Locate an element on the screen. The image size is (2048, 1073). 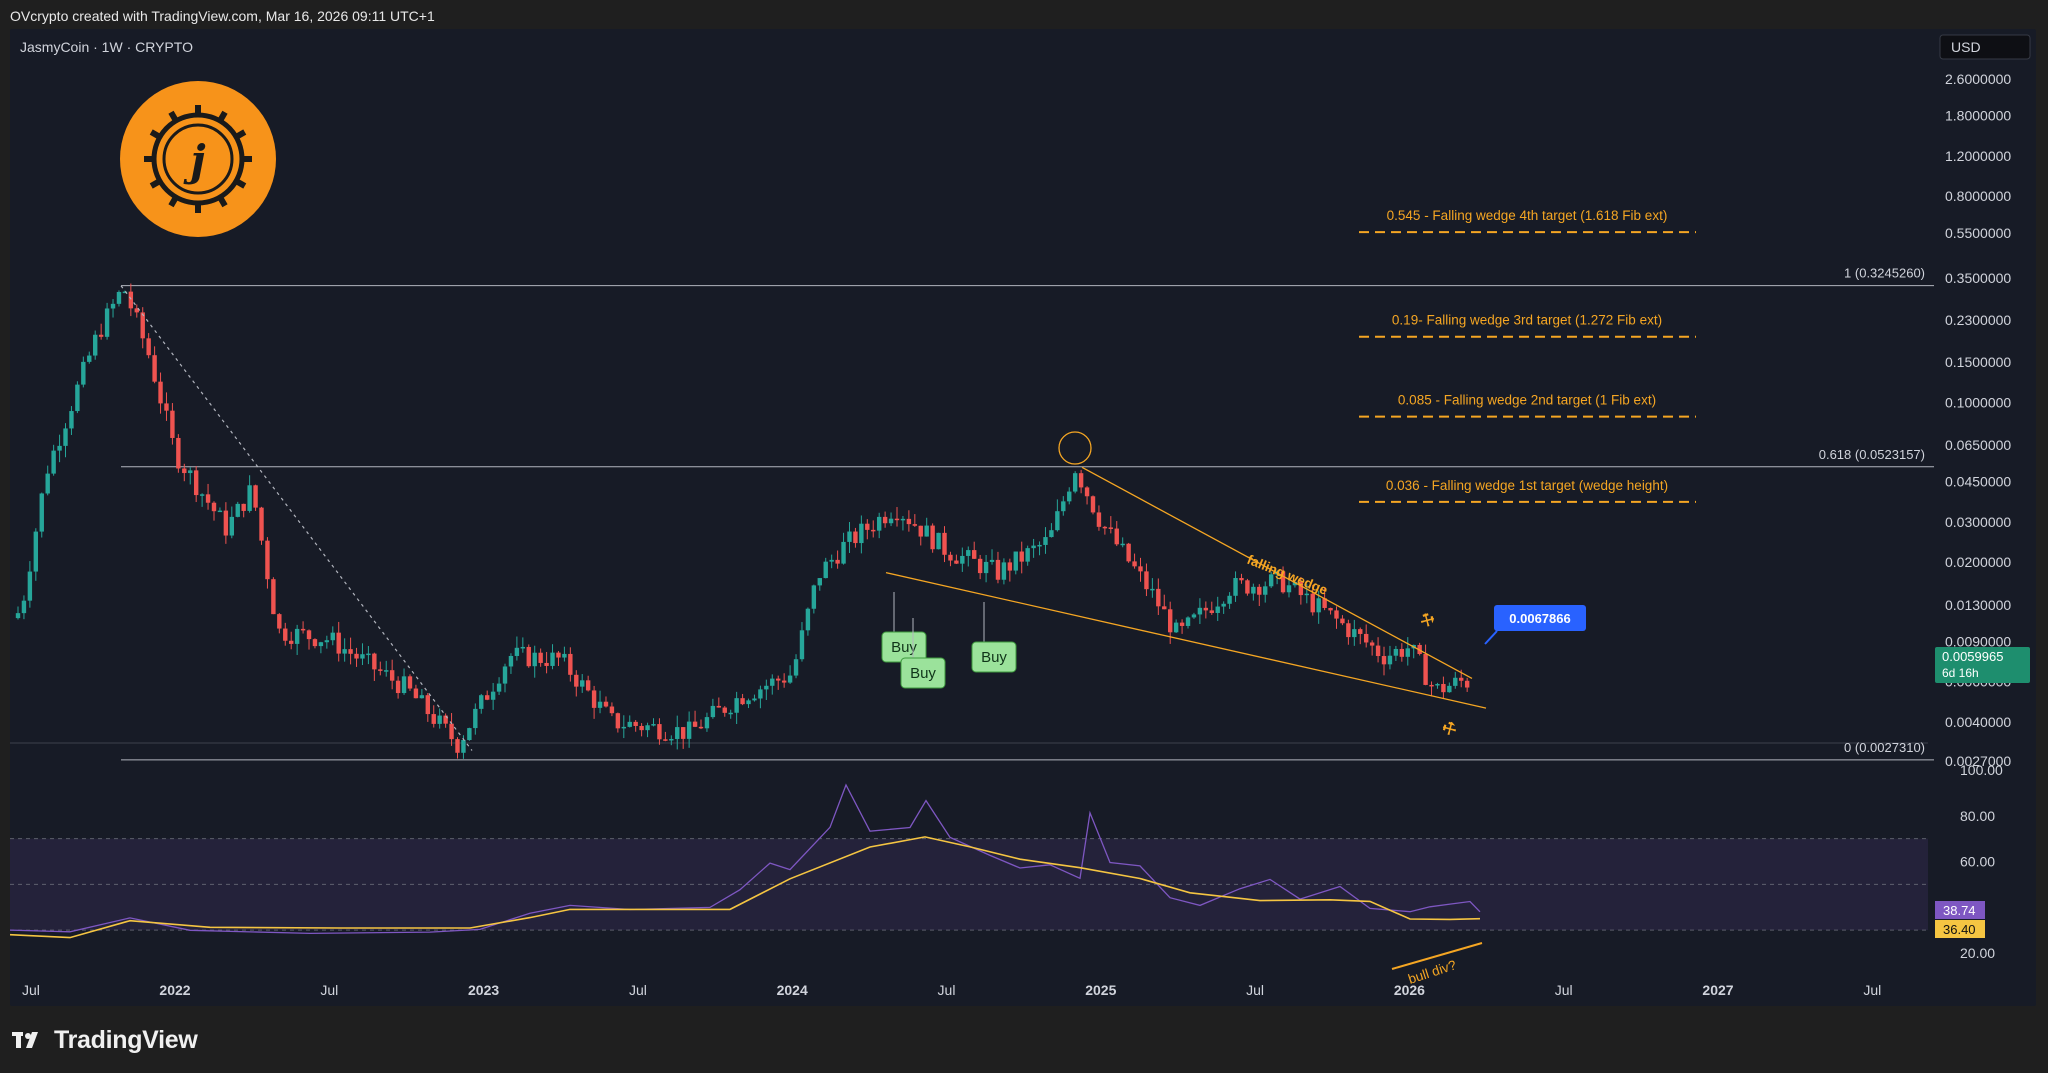
logo-inner is located at coordinates (198, 159).